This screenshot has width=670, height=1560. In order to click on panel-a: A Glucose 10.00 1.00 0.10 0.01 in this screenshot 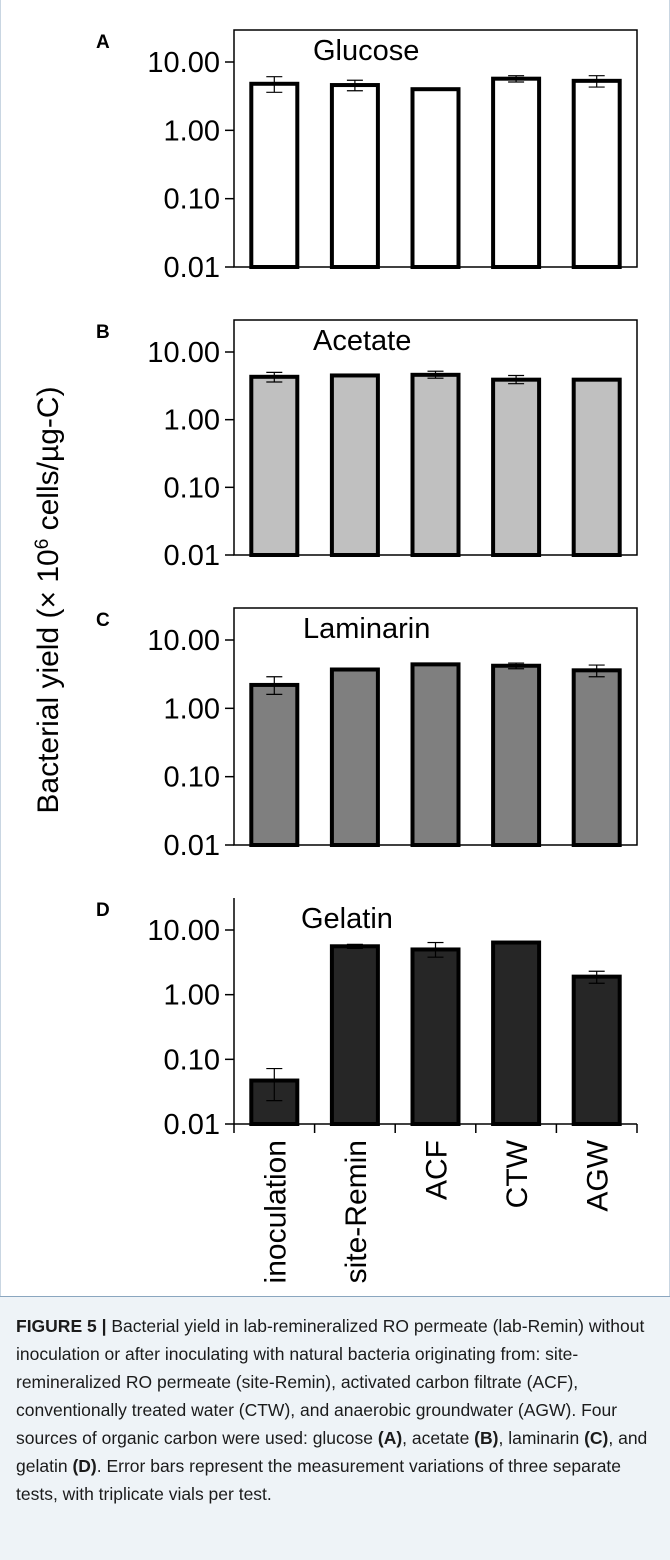, I will do `click(367, 156)`.